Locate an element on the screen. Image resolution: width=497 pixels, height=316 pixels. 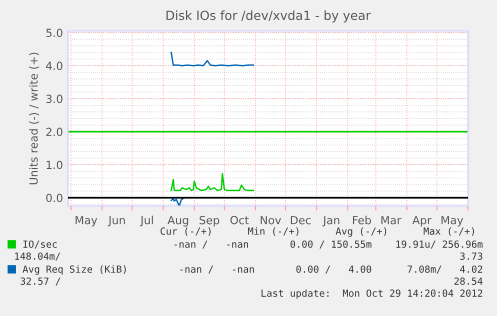
x-tick-label: Apr is located at coordinates (422, 221).